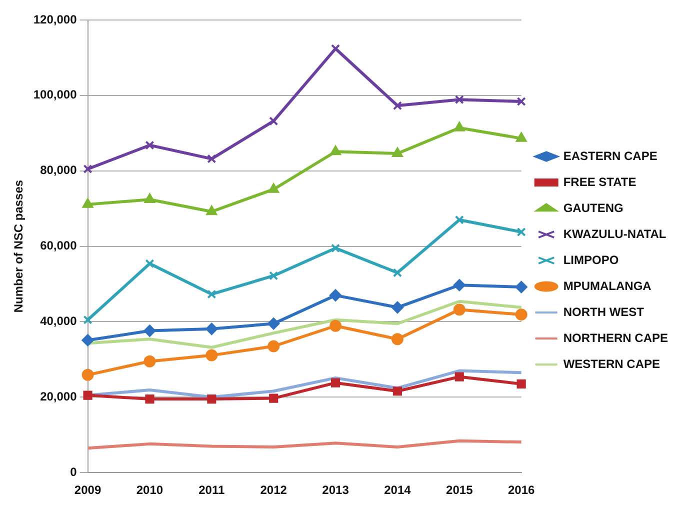  What do you see at coordinates (336, 490) in the screenshot?
I see `x-tick-label: 2013` at bounding box center [336, 490].